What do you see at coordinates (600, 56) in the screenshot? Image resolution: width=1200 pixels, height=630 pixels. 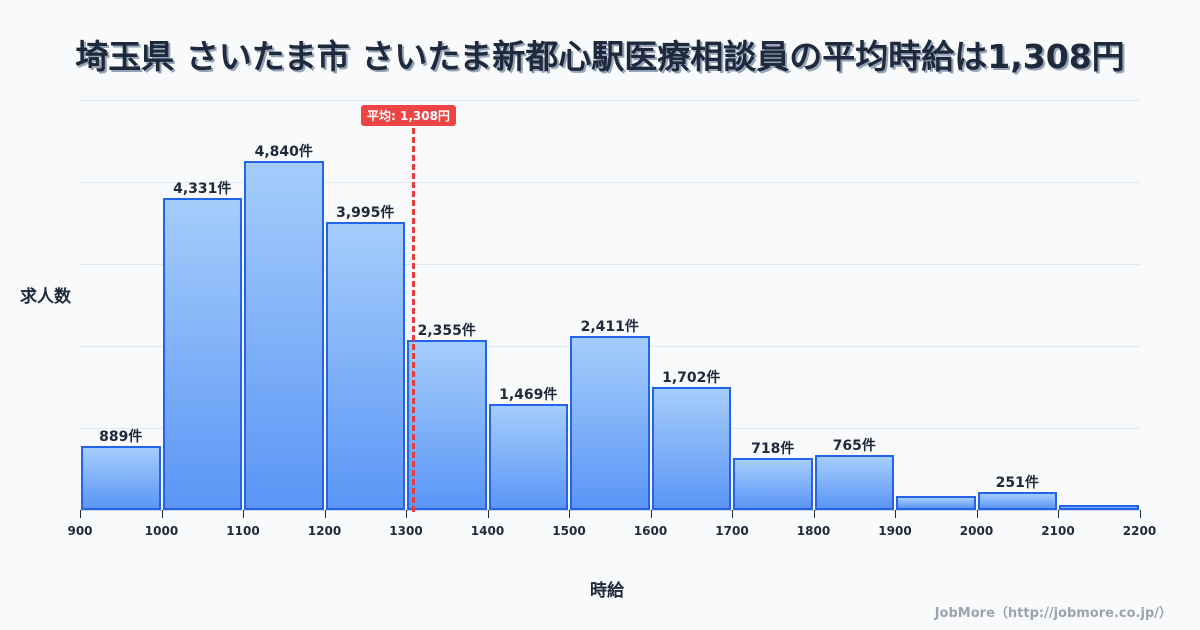 I see `page-title: 埼玉県 さいたま市 さいたま新都心駅医療相談員の平均時給は1,308円` at bounding box center [600, 56].